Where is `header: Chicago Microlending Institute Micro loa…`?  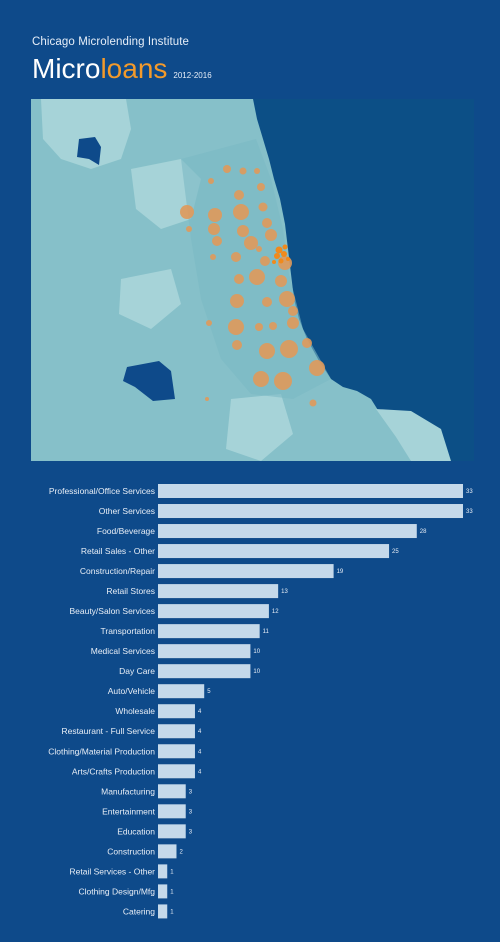 header: Chicago Microlending Institute Micro loa… is located at coordinates (122, 60).